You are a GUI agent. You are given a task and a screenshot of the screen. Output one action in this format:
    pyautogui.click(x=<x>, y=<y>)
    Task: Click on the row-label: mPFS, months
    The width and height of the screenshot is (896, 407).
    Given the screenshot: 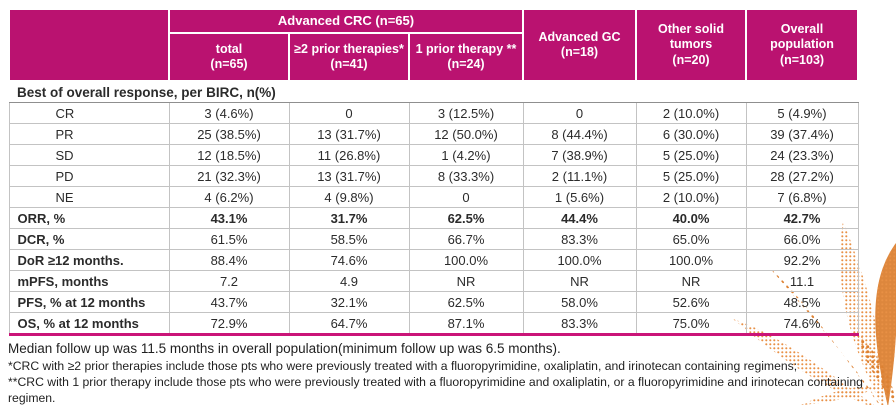 What is the action you would take?
    pyautogui.click(x=89, y=281)
    